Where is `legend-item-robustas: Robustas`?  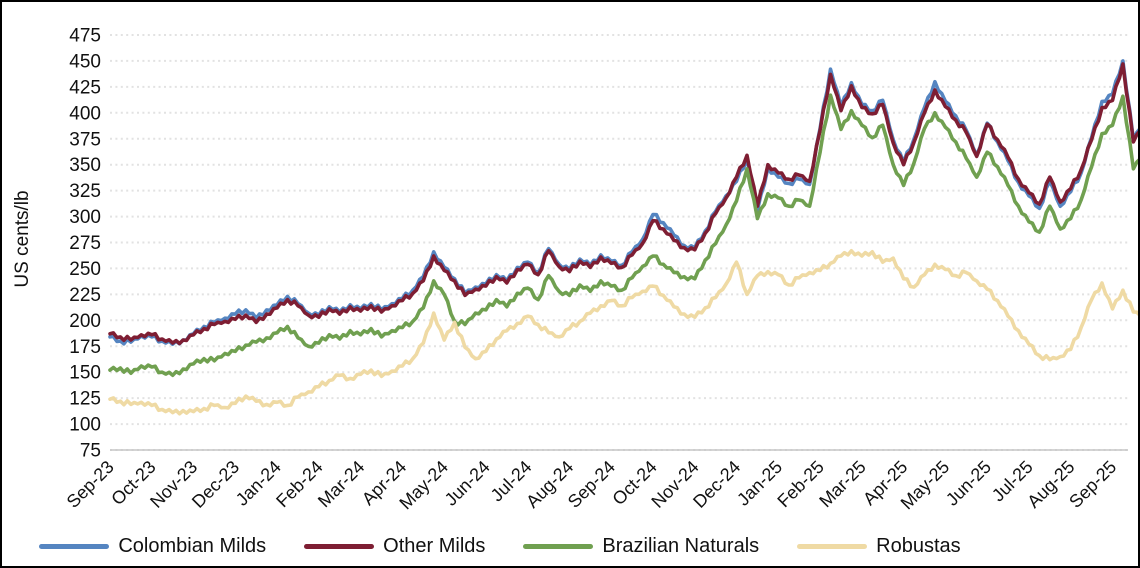
legend-item-robustas: Robustas is located at coordinates (879, 546).